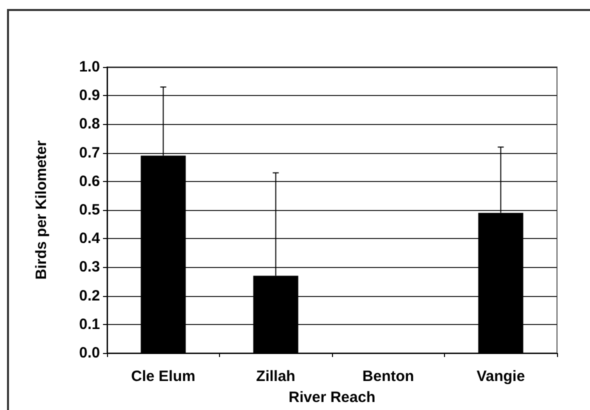 This screenshot has width=590, height=410. What do you see at coordinates (89, 124) in the screenshot?
I see `y-tick-label: 0.8` at bounding box center [89, 124].